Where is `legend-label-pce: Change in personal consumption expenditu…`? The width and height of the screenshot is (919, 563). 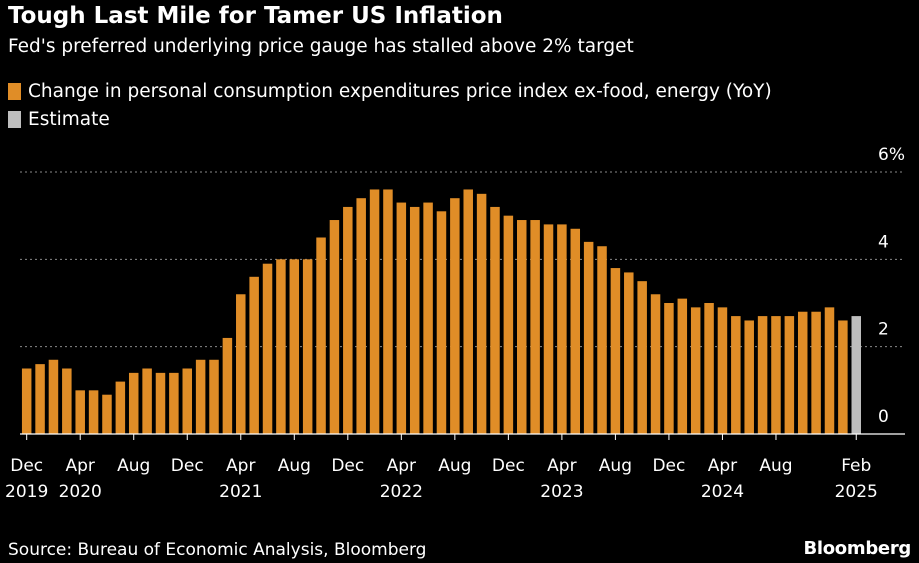 legend-label-pce: Change in personal consumption expenditu… is located at coordinates (400, 91).